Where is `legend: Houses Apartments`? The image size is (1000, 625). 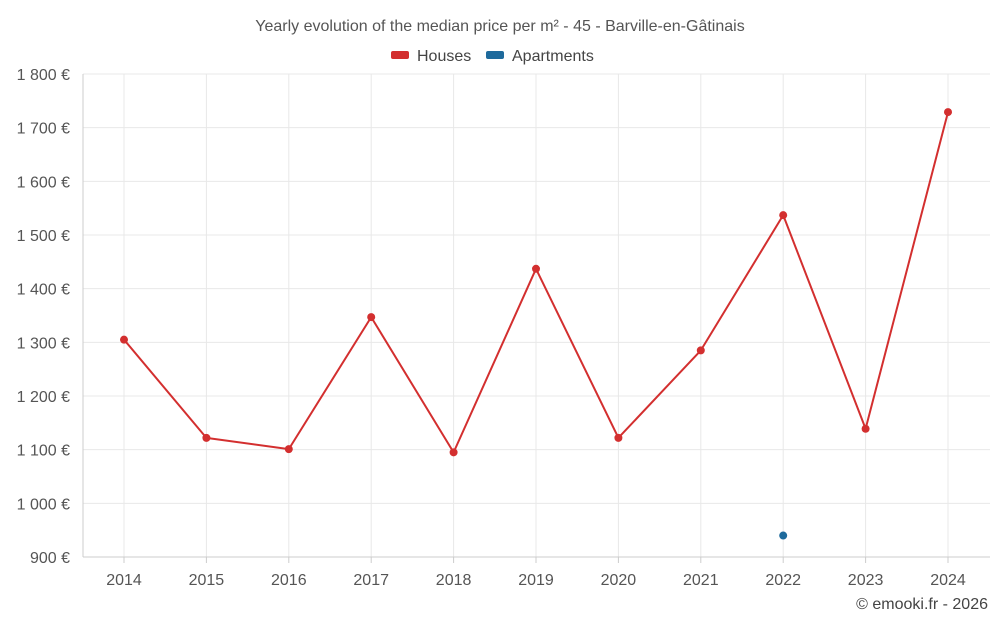 legend: Houses Apartments is located at coordinates (492, 56).